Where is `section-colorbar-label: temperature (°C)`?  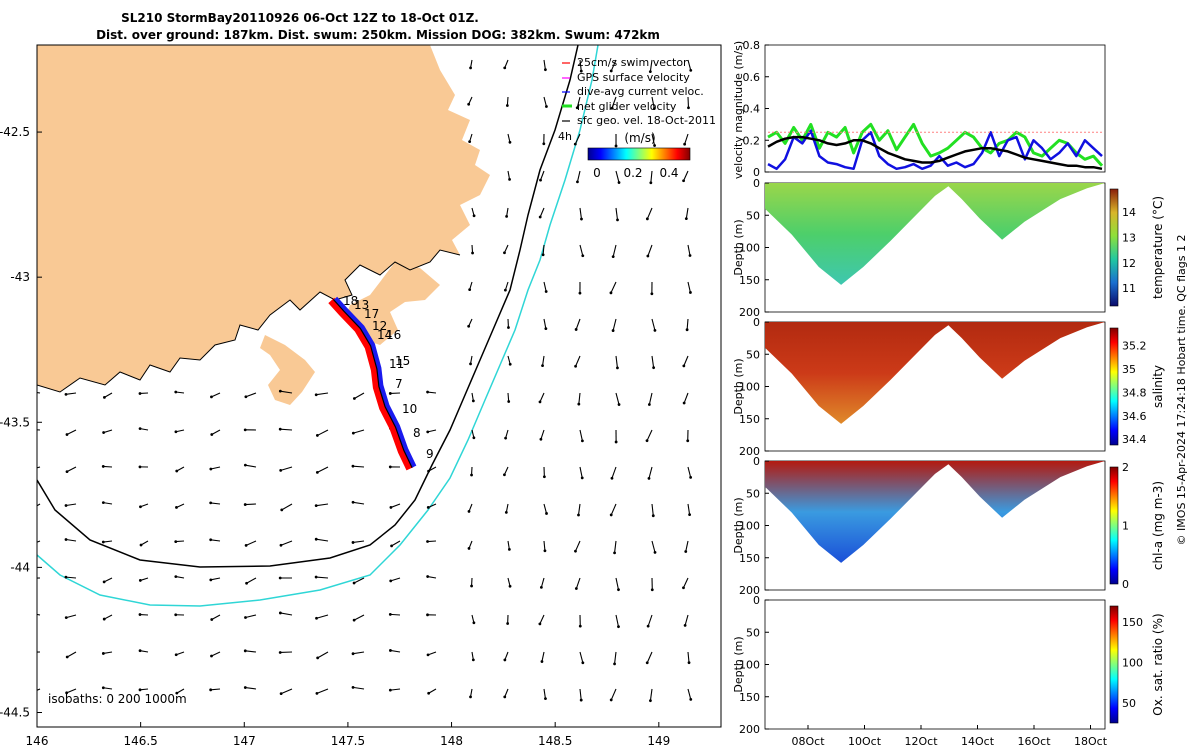 section-colorbar-label: temperature (°C) is located at coordinates (1158, 247).